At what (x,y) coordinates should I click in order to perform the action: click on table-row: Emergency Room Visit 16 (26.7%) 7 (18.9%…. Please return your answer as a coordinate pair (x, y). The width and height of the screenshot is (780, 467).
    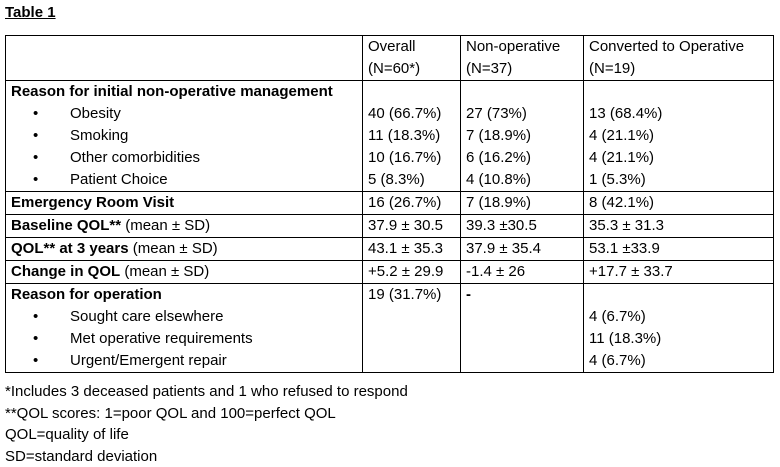
    Looking at the image, I should click on (389, 203).